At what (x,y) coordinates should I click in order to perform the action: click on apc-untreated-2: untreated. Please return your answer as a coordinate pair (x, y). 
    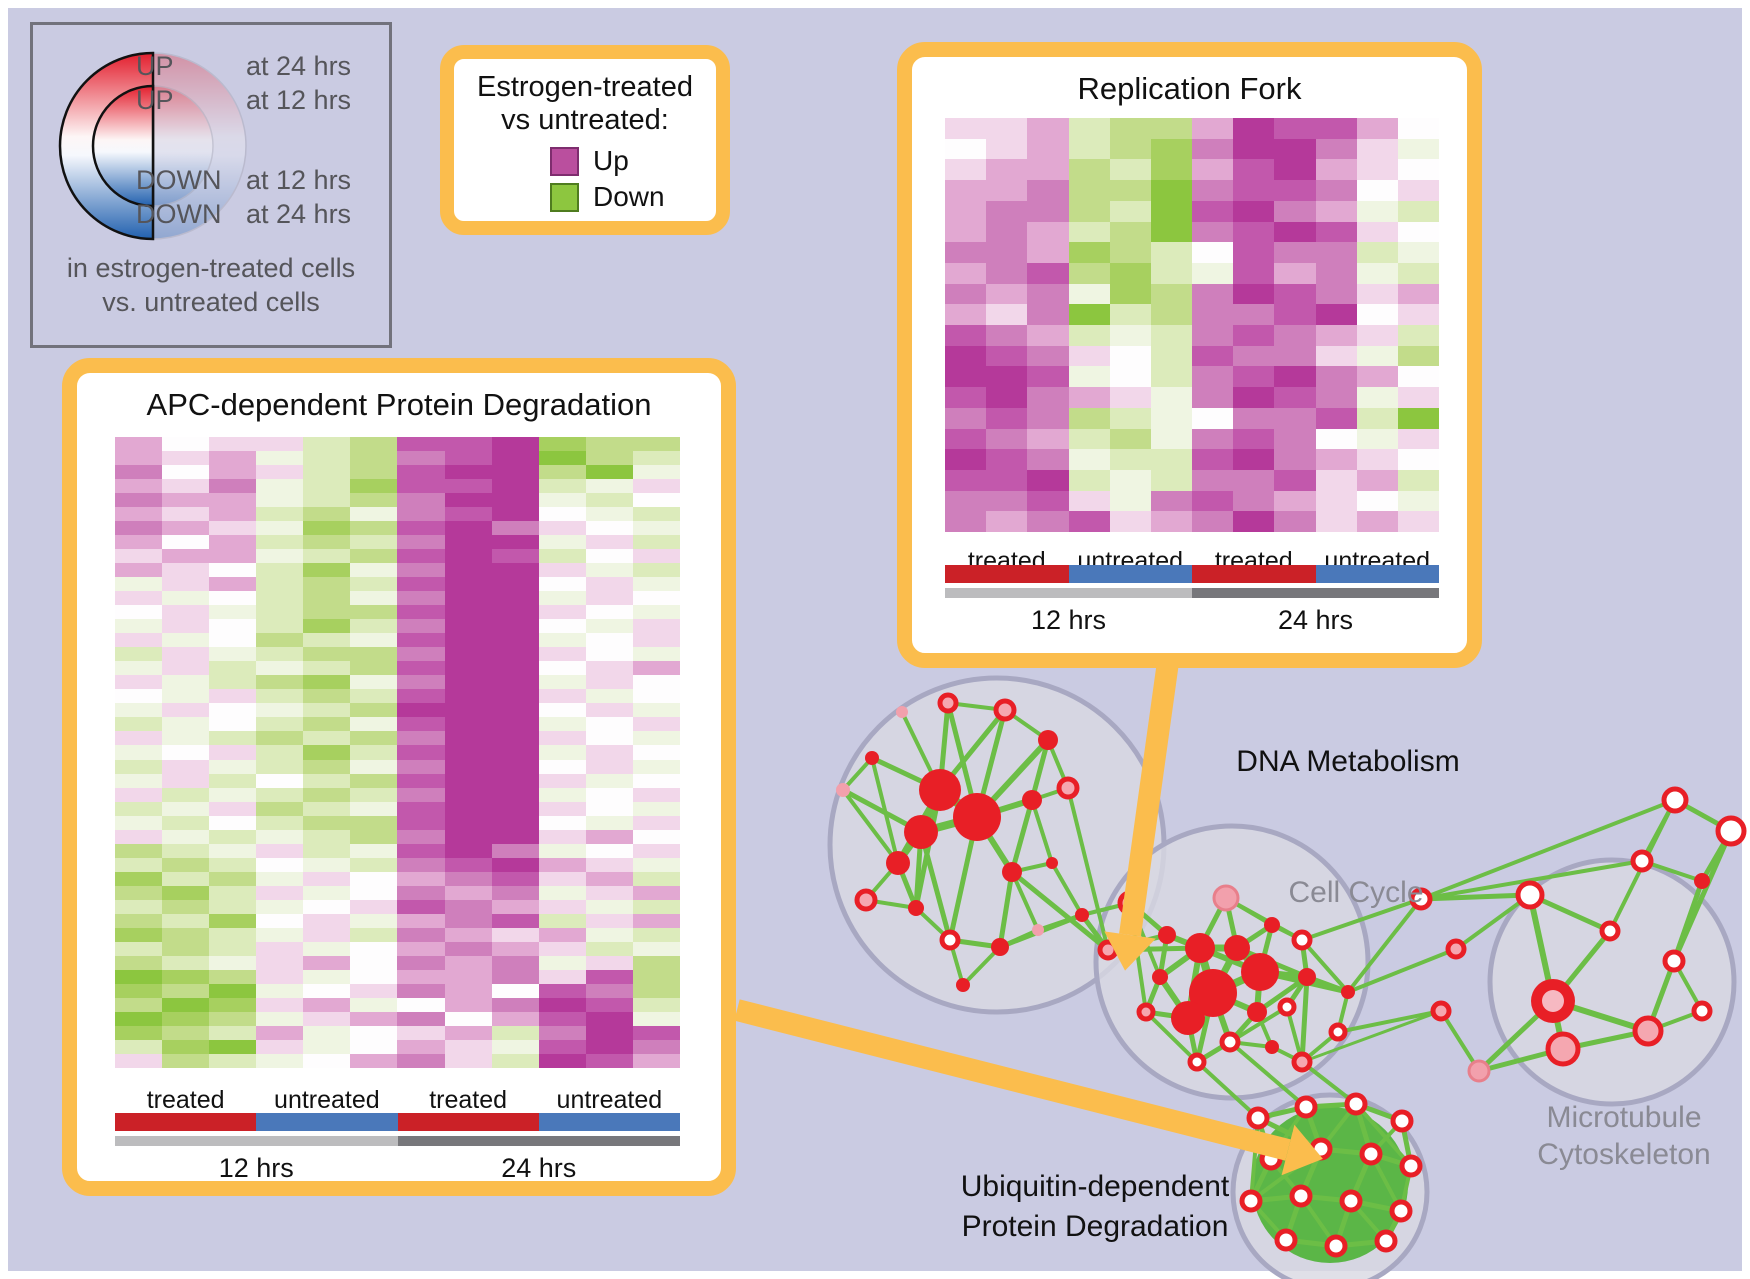
    Looking at the image, I should click on (609, 1100).